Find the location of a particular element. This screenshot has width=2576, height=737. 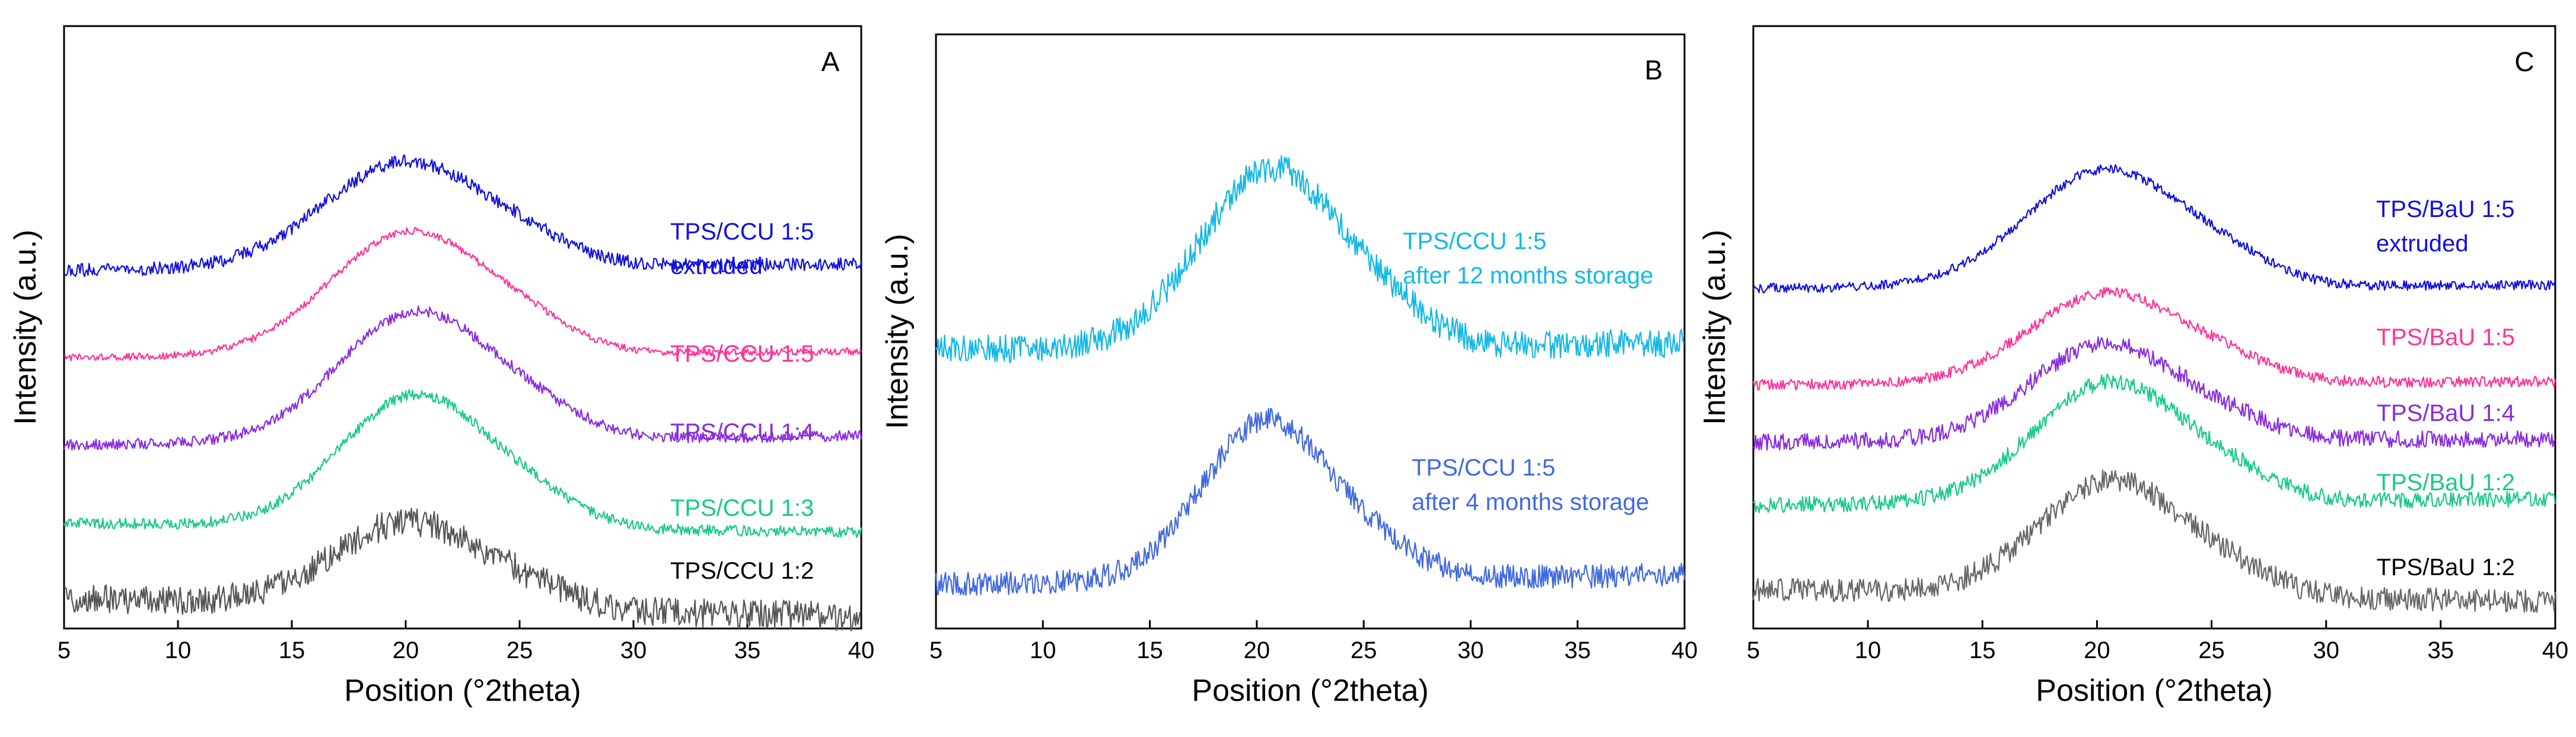

series-label: TPS/CCU 1:5 extruded is located at coordinates (742, 249).